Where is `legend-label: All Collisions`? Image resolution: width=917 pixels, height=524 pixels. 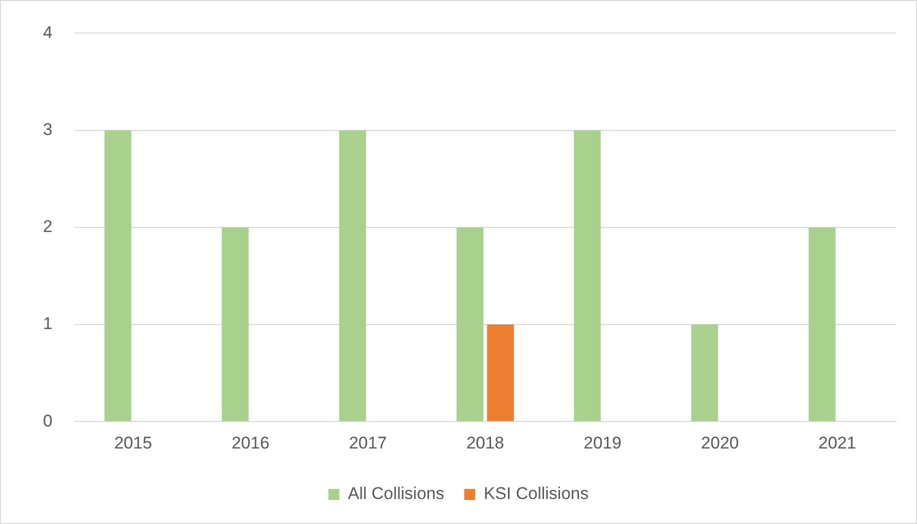 legend-label: All Collisions is located at coordinates (396, 494).